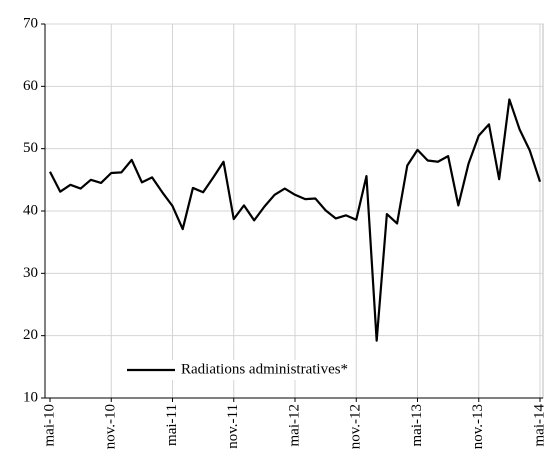 The height and width of the screenshot is (471, 547). I want to click on y-tick-label: 50, so click(30, 148).